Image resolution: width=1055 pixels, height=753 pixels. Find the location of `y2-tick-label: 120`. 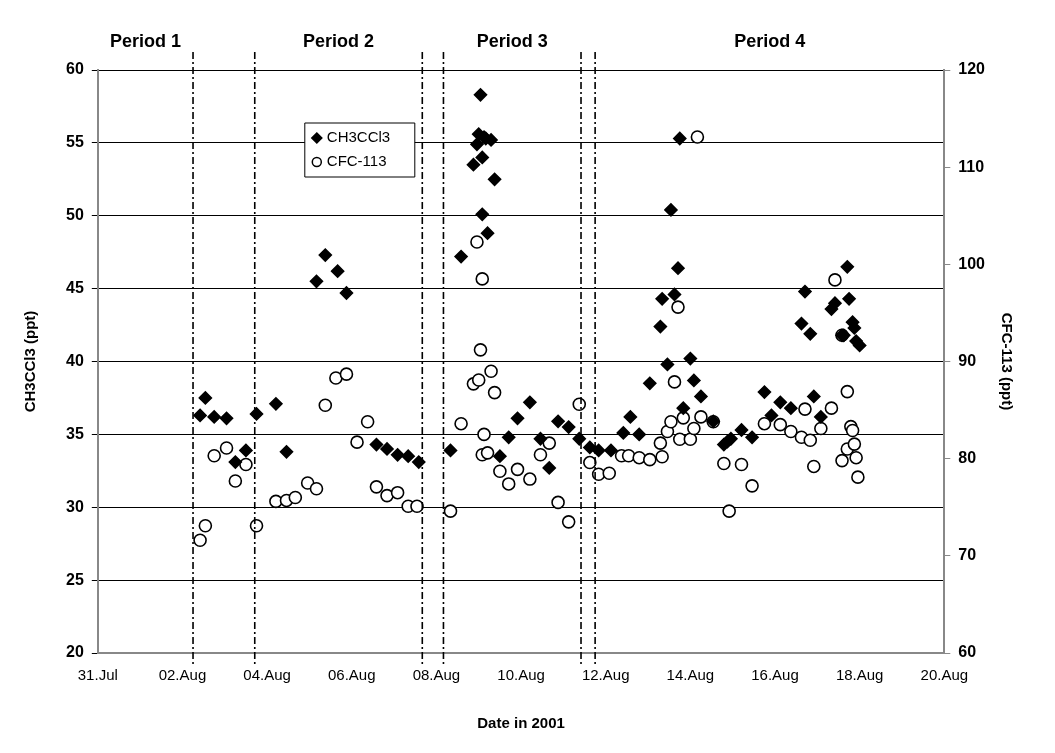

y2-tick-label: 120 is located at coordinates (972, 69).